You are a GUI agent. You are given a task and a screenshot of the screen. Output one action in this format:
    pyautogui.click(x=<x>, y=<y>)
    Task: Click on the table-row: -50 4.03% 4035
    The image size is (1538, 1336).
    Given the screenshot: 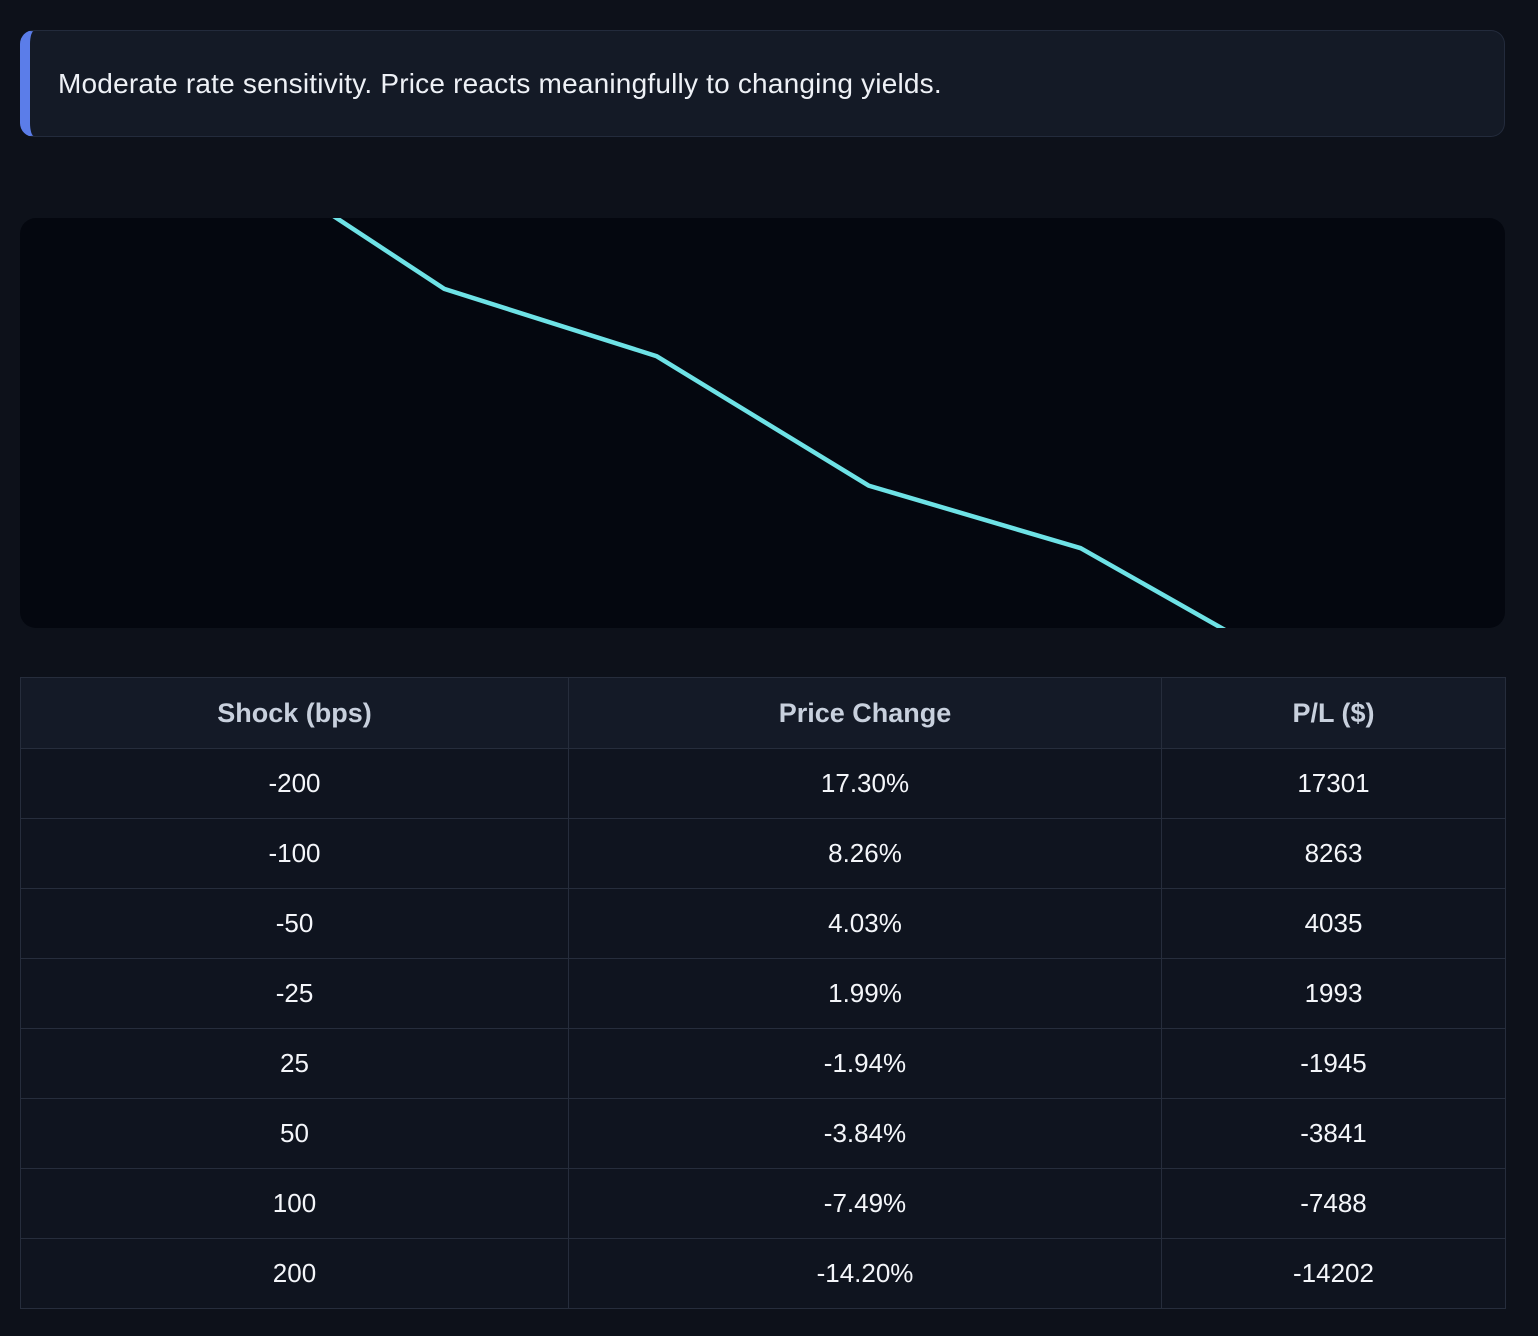 What is the action you would take?
    pyautogui.click(x=763, y=923)
    